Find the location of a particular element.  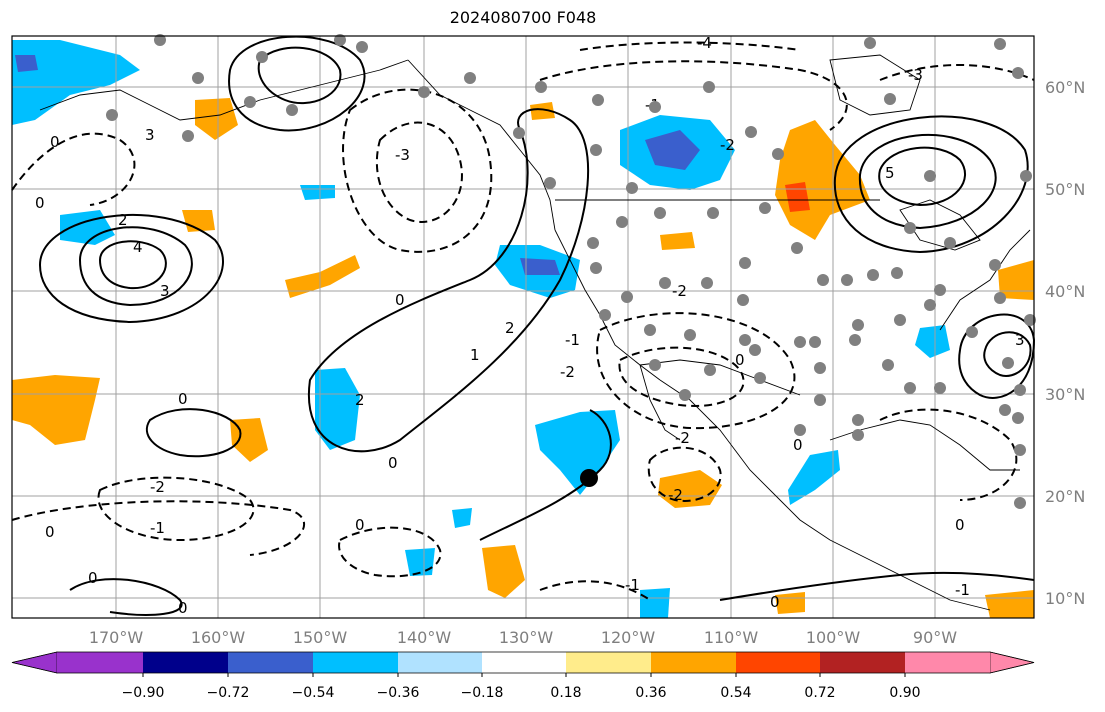

border-us-mexico is located at coordinates (720, 377).